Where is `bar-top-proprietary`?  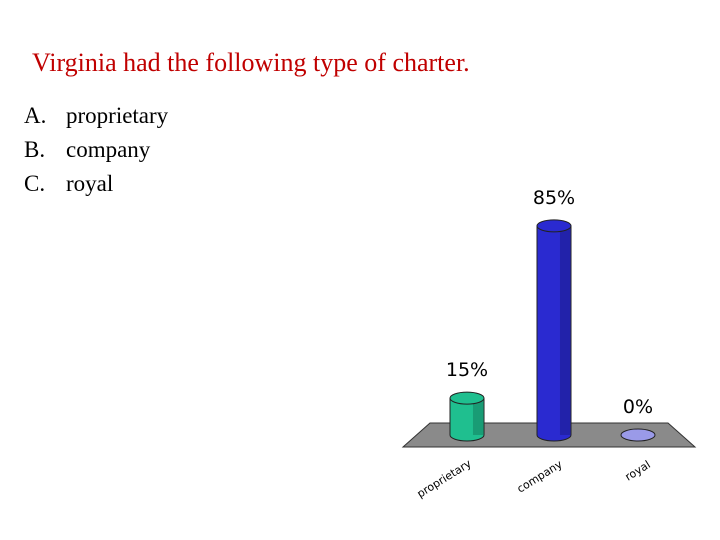
bar-top-proprietary is located at coordinates (467, 398).